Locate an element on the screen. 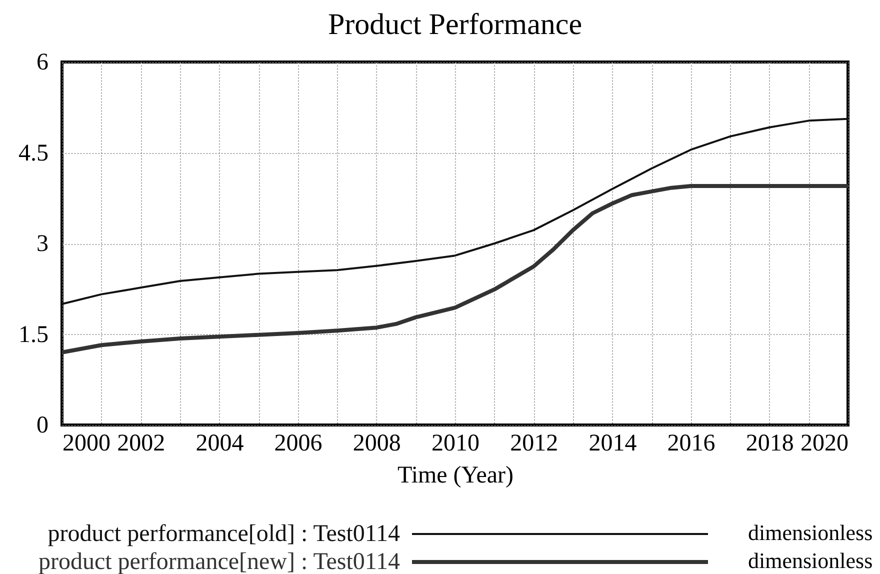  x-tick-label: 2008 is located at coordinates (376, 443).